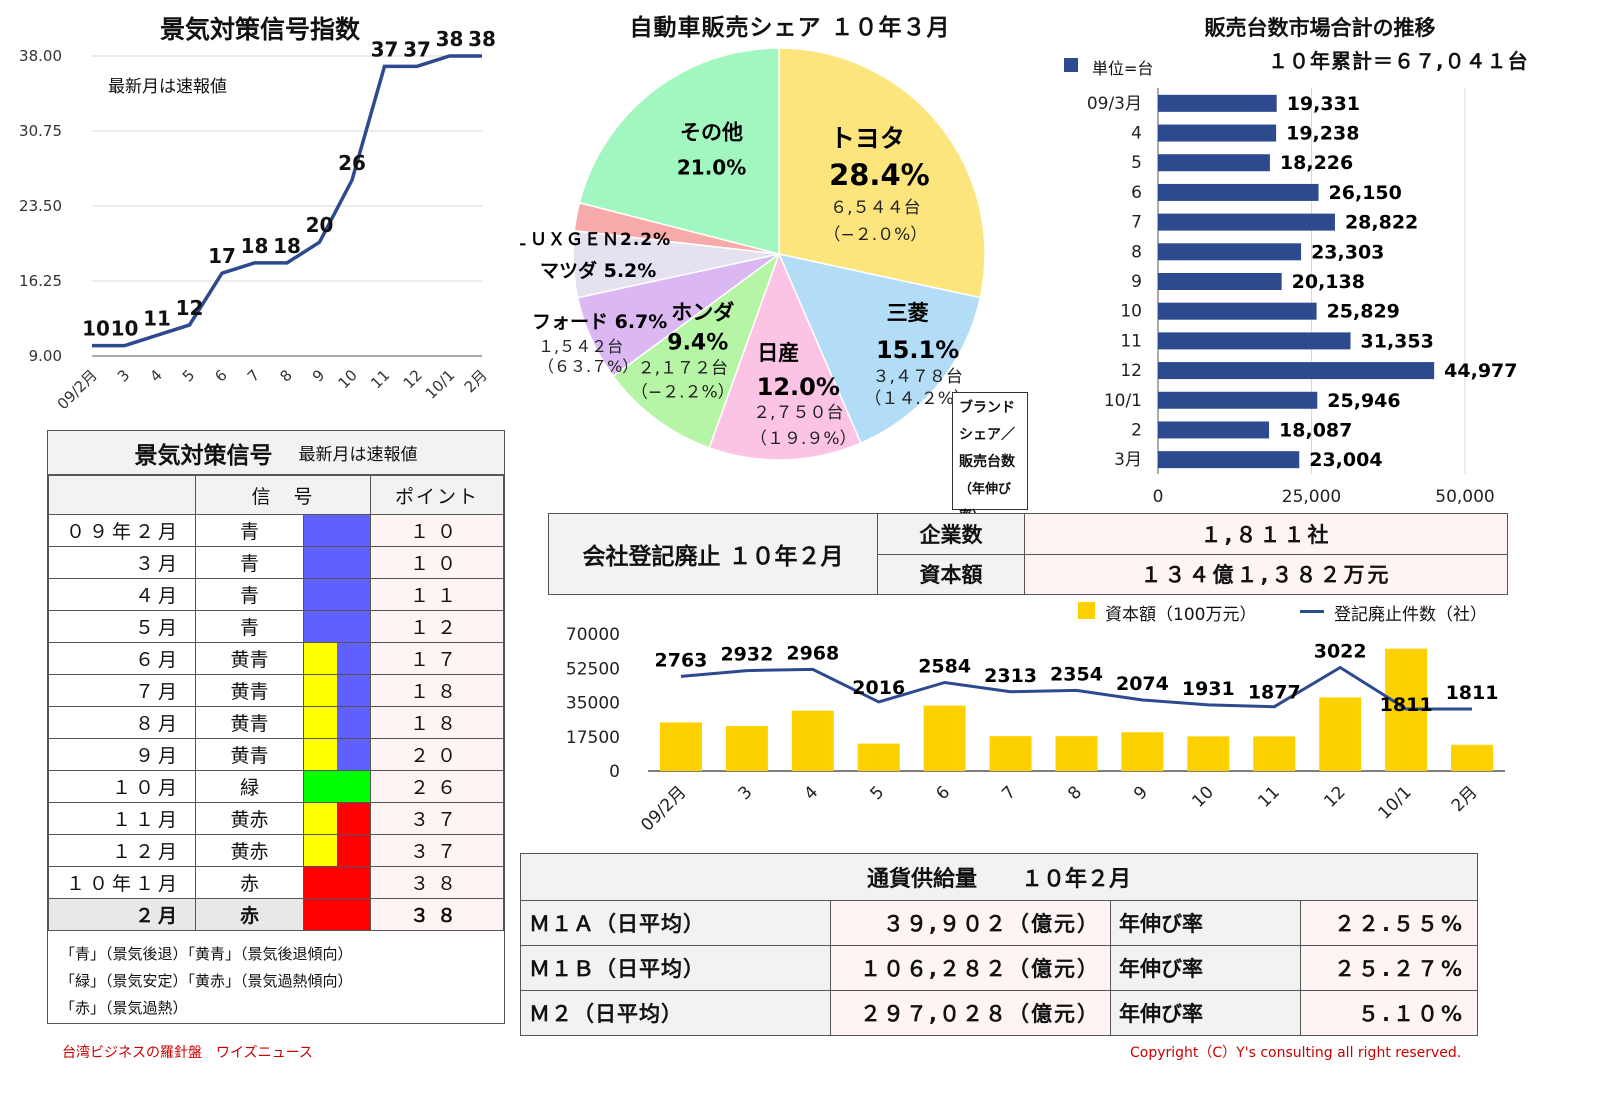  What do you see at coordinates (1009, 793) in the screenshot?
I see `combo-x-tick: 7` at bounding box center [1009, 793].